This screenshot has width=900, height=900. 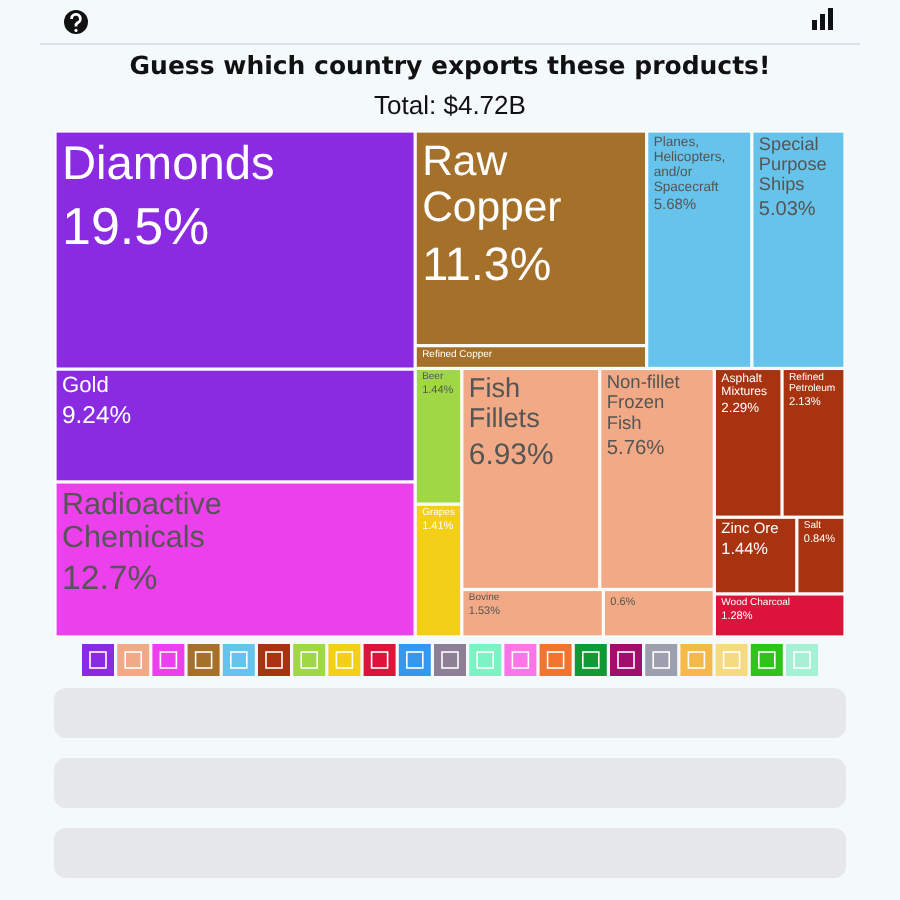 I want to click on data-label: 9.24%, so click(x=97, y=414).